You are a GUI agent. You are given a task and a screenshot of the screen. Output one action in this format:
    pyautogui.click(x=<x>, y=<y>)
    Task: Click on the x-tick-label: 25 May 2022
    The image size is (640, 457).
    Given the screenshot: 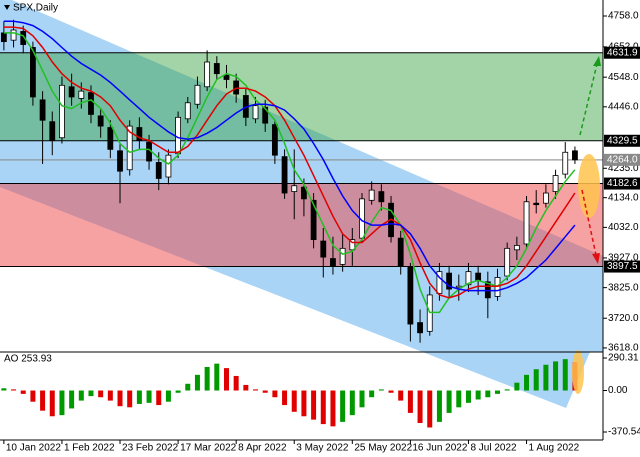 What is the action you would take?
    pyautogui.click(x=383, y=448)
    